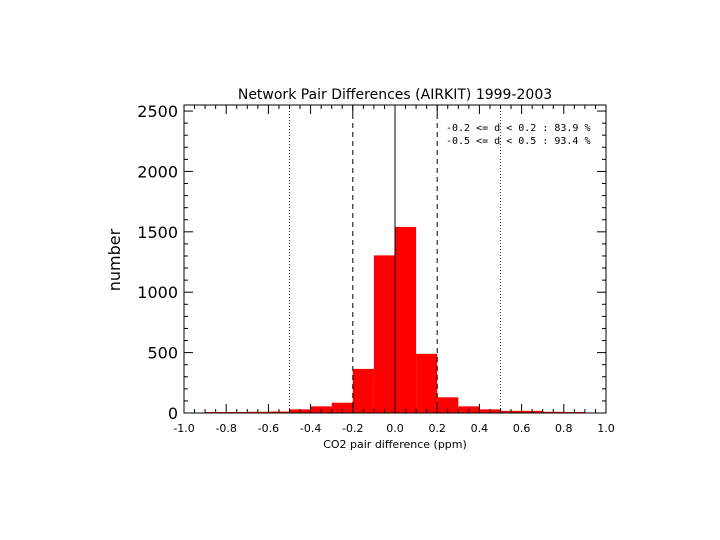 This screenshot has width=720, height=540. I want to click on x-tick-label: 1.0, so click(606, 428).